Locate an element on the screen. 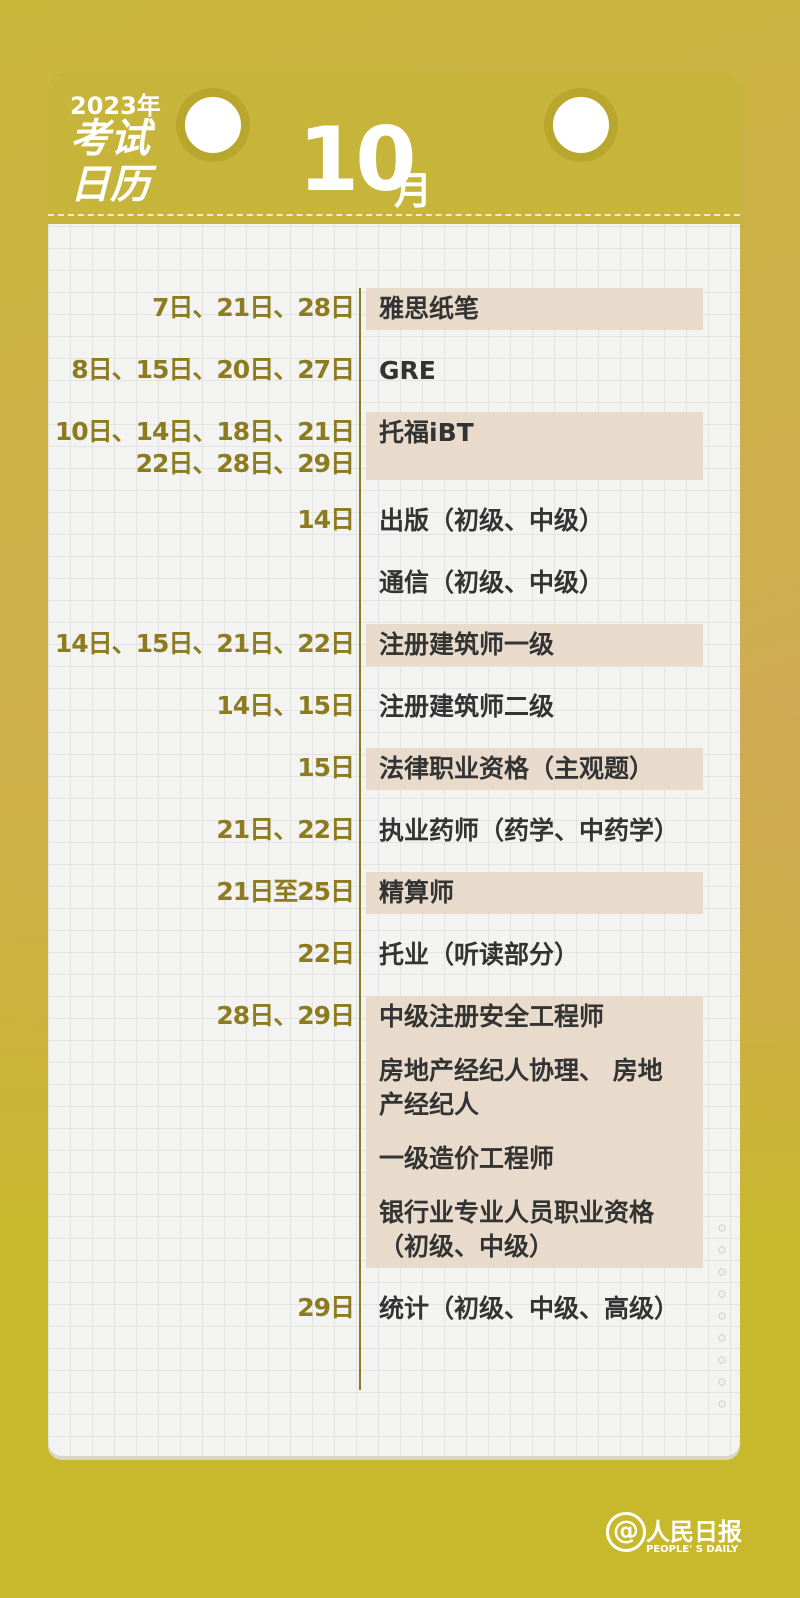 This screenshot has height=1598, width=800. exam-dates: 15日 is located at coordinates (201, 769).